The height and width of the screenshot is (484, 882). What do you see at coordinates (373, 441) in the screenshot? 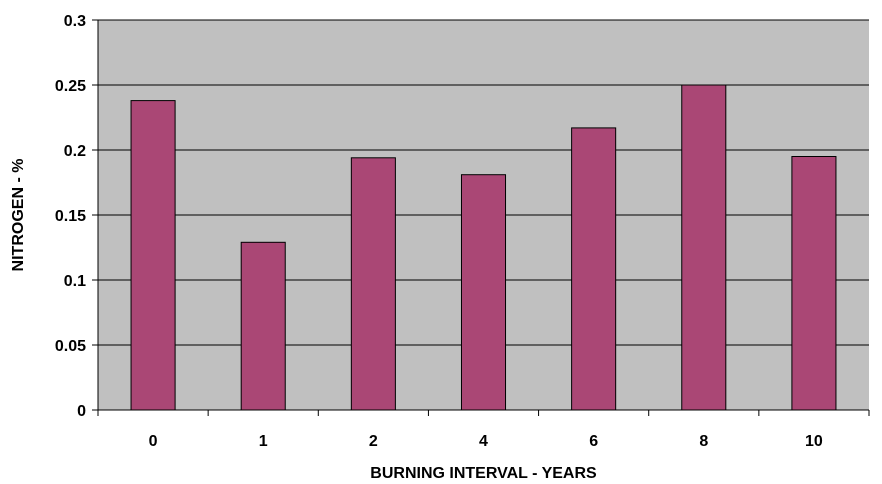
I see `x-tick-label: 2` at bounding box center [373, 441].